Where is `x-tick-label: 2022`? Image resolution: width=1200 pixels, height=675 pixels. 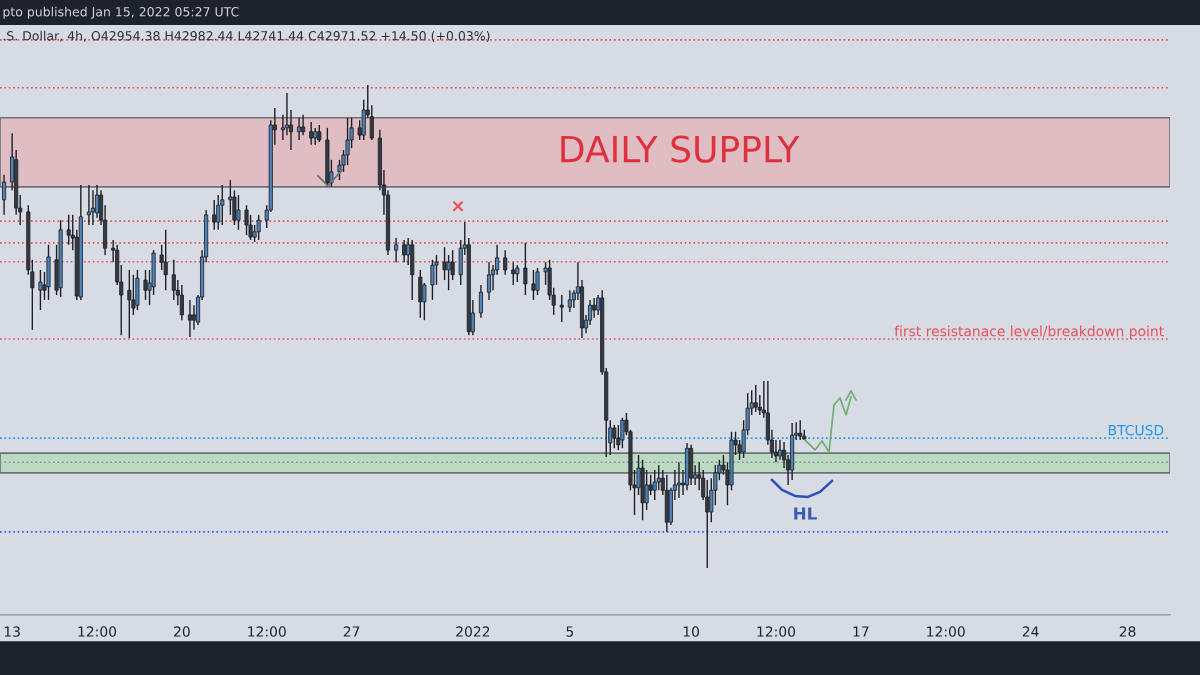
x-tick-label: 2022 is located at coordinates (473, 631).